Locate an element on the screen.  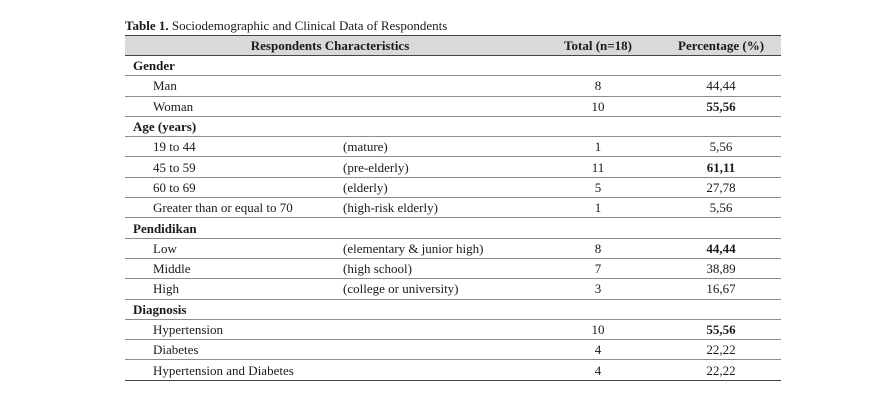
table-row: Diabetes 4 22,22 is located at coordinates (453, 350).